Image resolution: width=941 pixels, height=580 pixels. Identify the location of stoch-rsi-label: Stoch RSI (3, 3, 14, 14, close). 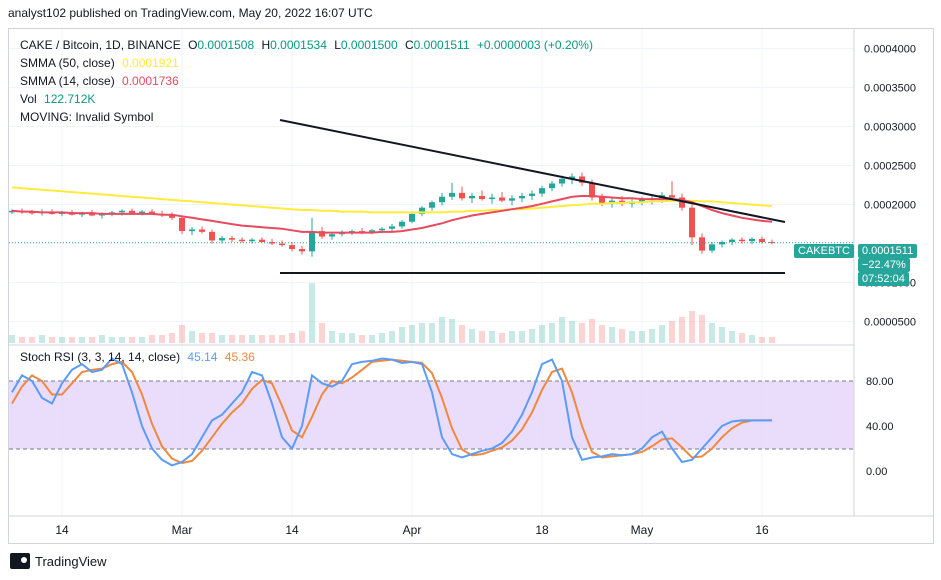
(100, 357).